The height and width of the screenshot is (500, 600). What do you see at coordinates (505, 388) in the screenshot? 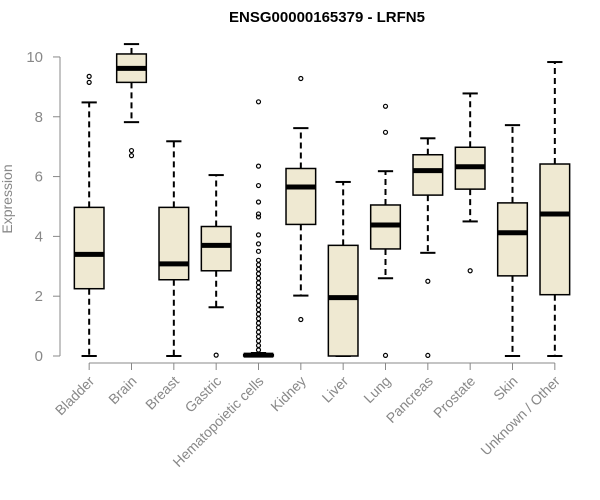
I see `x-tick-label: Skin` at bounding box center [505, 388].